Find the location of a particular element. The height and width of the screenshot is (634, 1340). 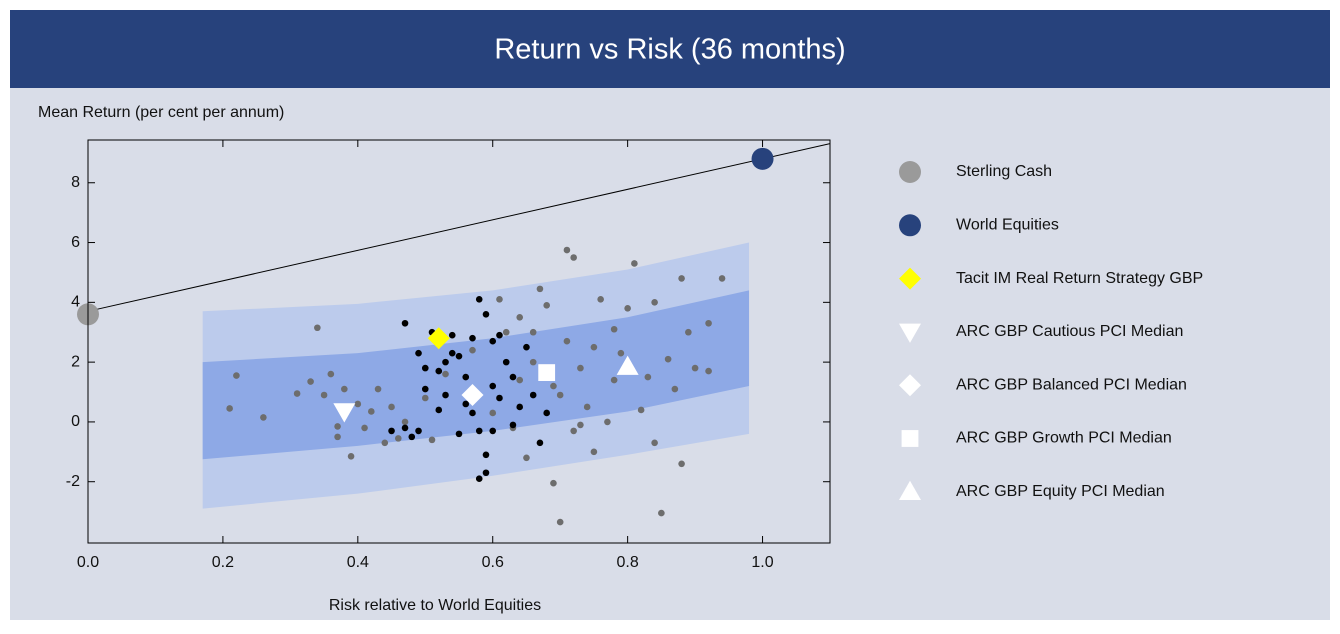

header is located at coordinates (670, 49).